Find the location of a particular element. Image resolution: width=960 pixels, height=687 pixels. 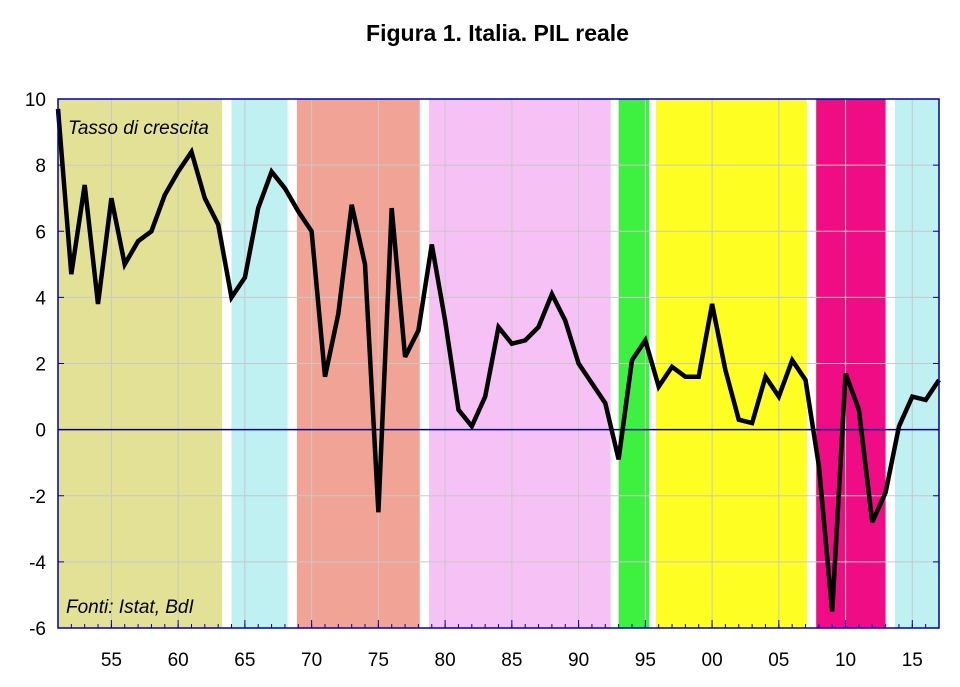

x-tick-label: 85 is located at coordinates (511, 660).